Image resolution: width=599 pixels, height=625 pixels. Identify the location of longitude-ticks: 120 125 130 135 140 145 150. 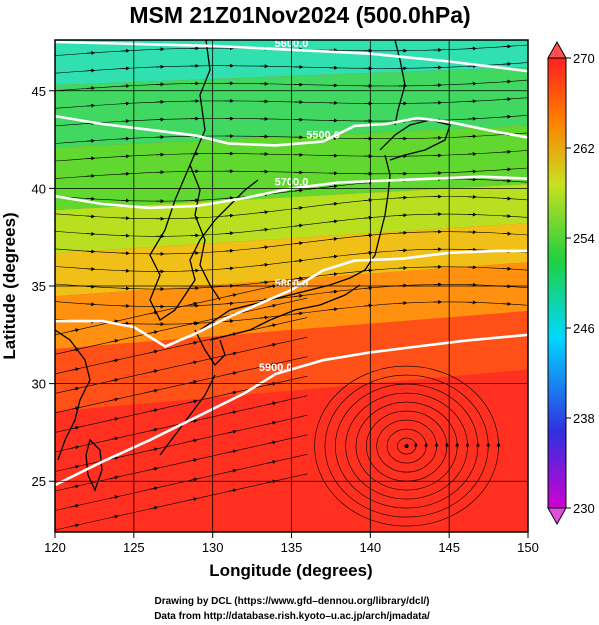
(291, 543).